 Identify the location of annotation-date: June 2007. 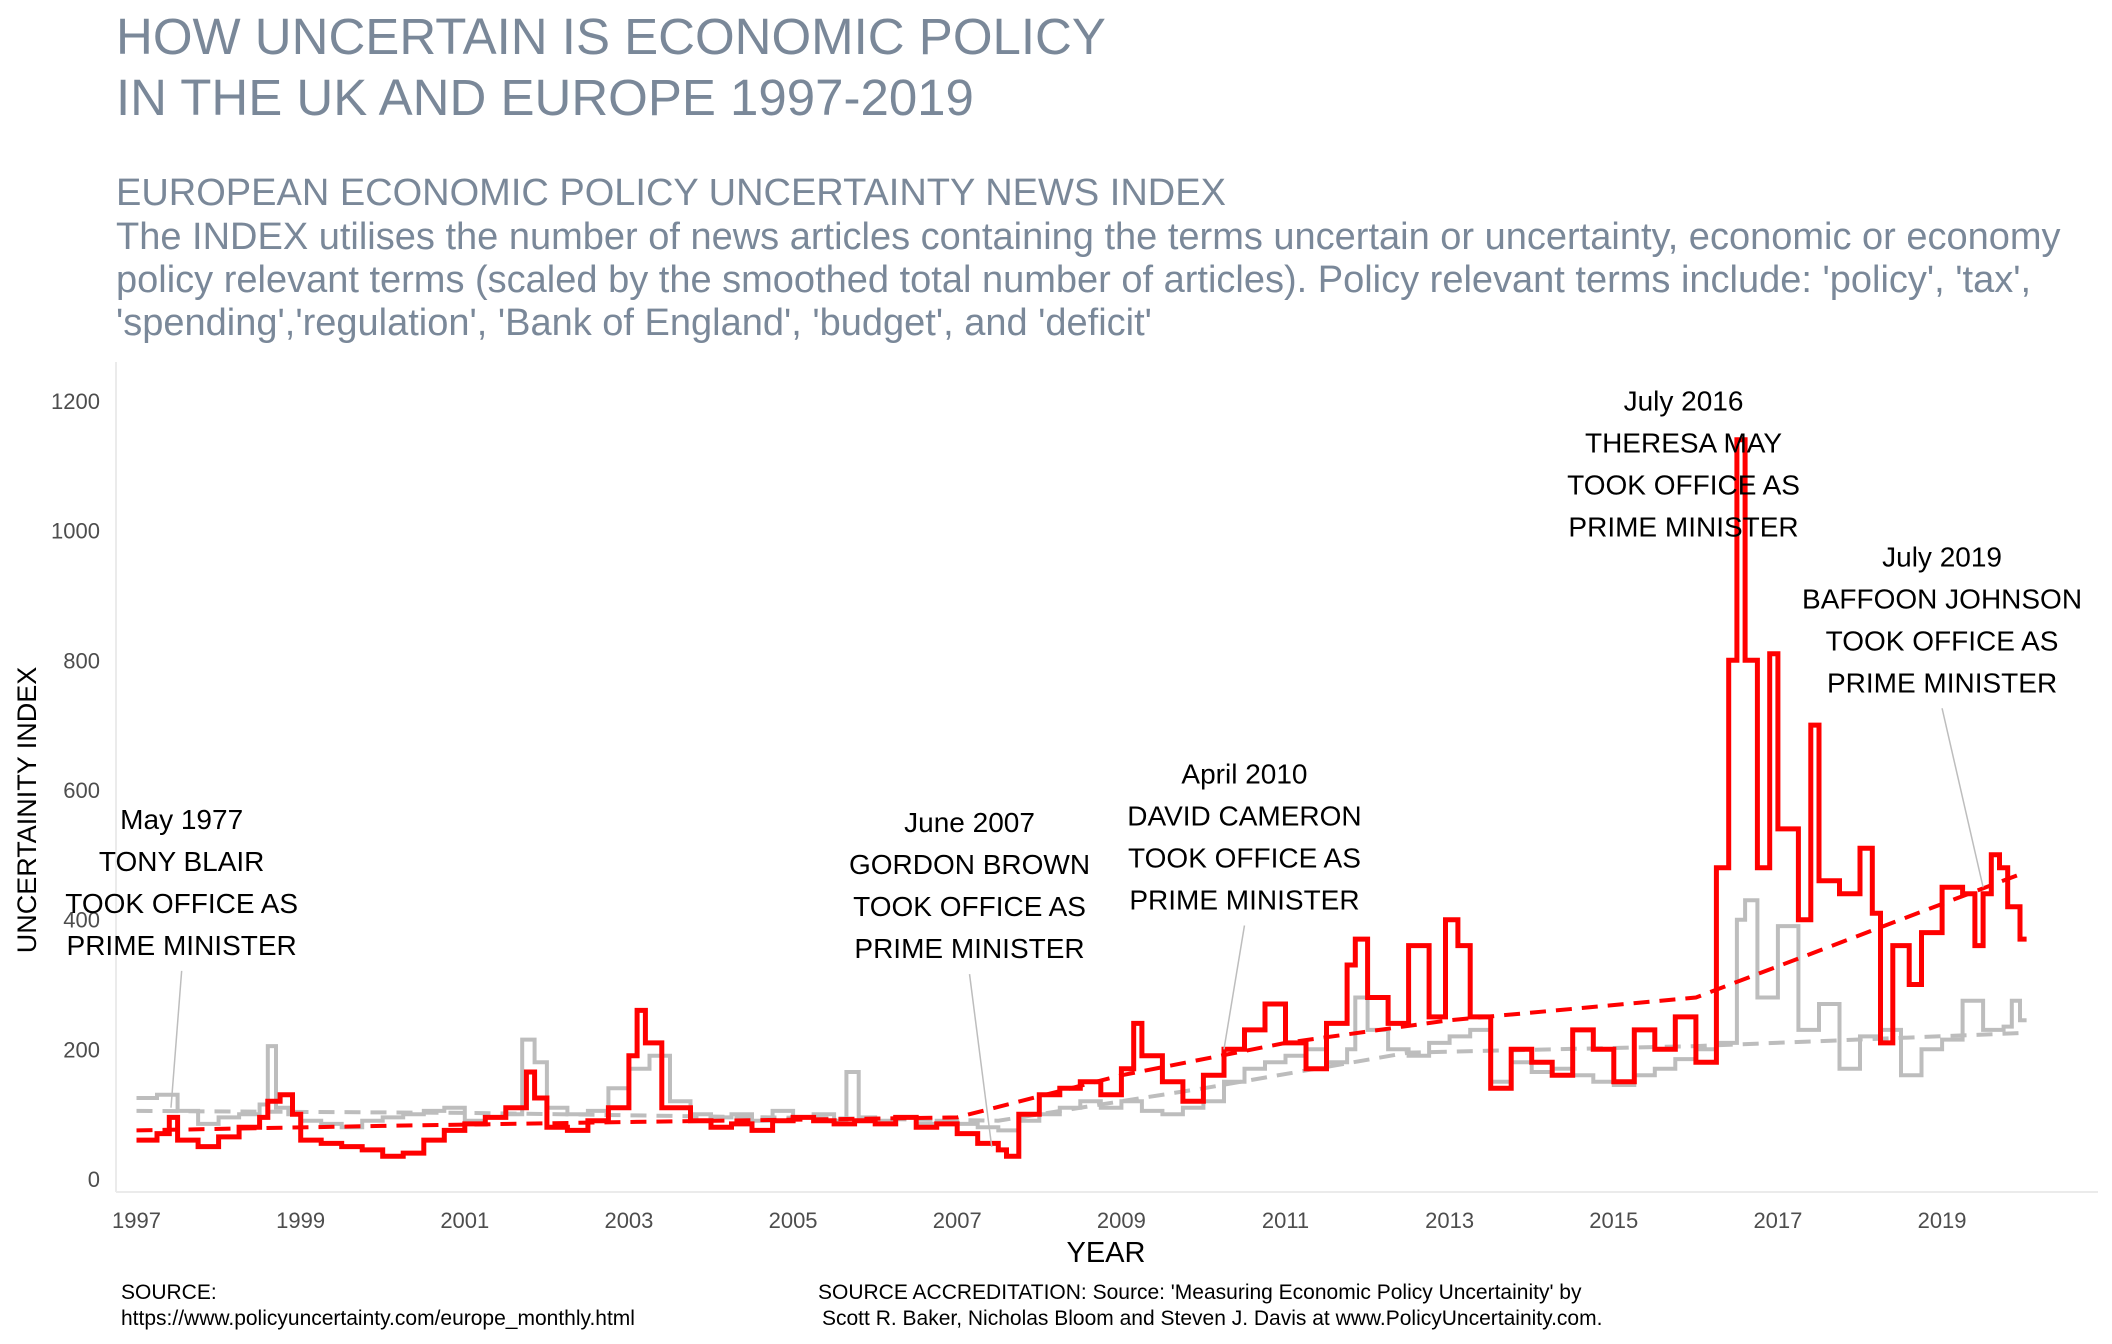
(969, 822).